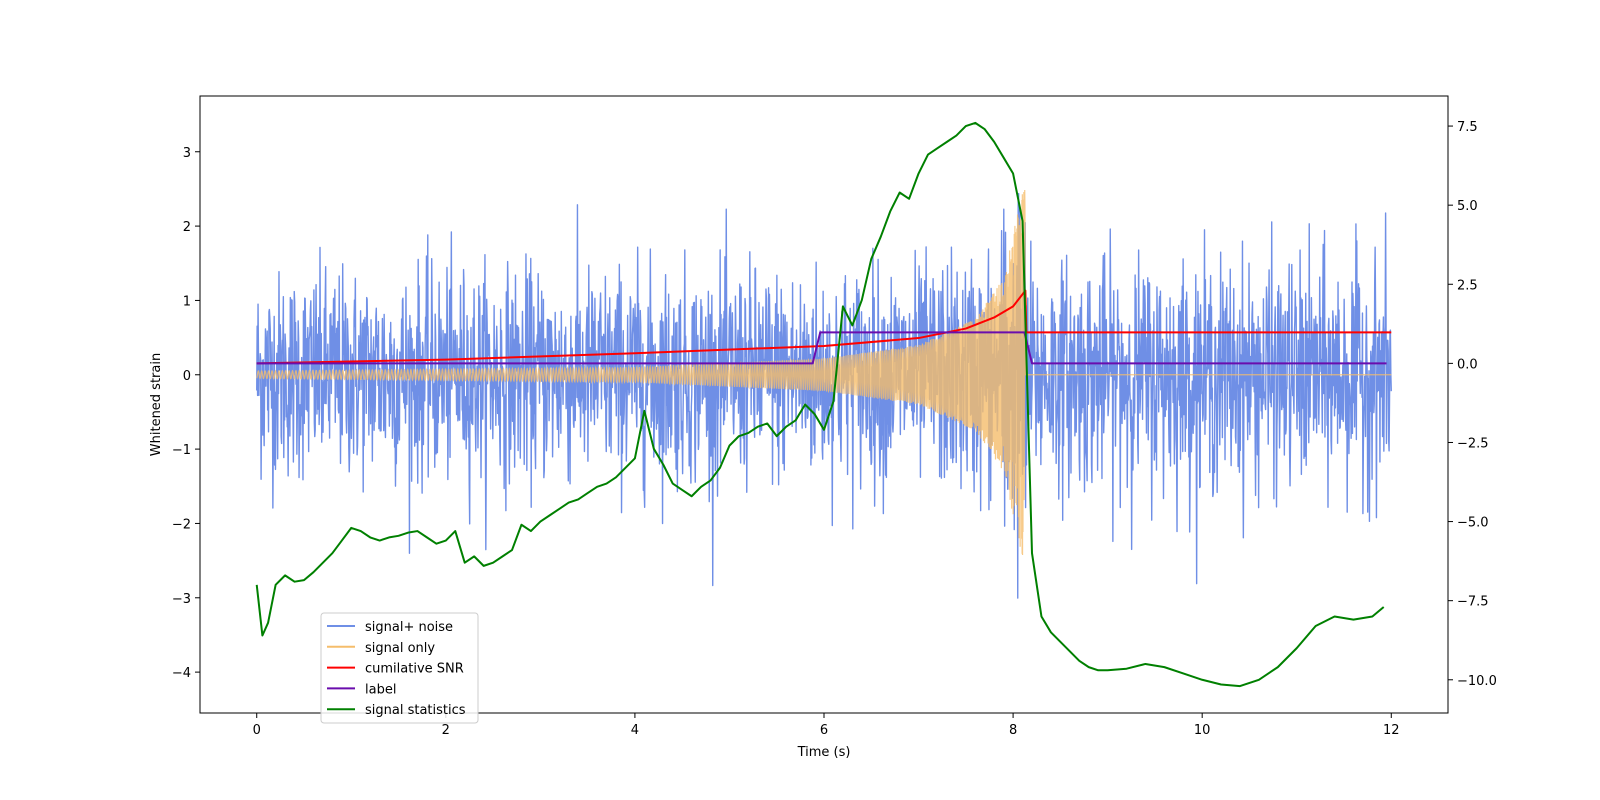  I want to click on y2-tick-label: 0.0, so click(1467, 364).